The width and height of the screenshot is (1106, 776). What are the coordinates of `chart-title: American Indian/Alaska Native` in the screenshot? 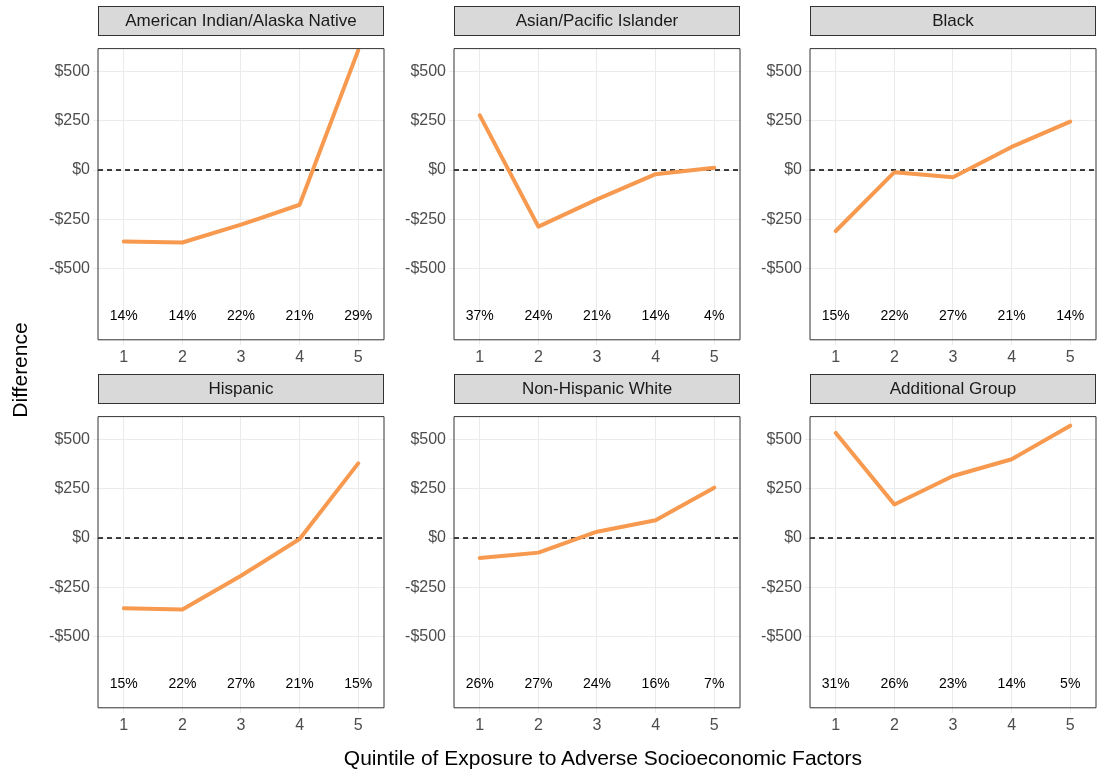 It's located at (241, 21).